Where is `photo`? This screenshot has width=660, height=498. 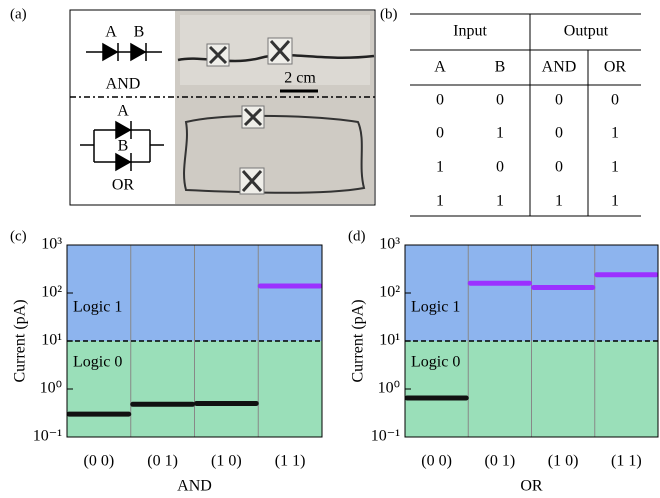 photo is located at coordinates (275, 107).